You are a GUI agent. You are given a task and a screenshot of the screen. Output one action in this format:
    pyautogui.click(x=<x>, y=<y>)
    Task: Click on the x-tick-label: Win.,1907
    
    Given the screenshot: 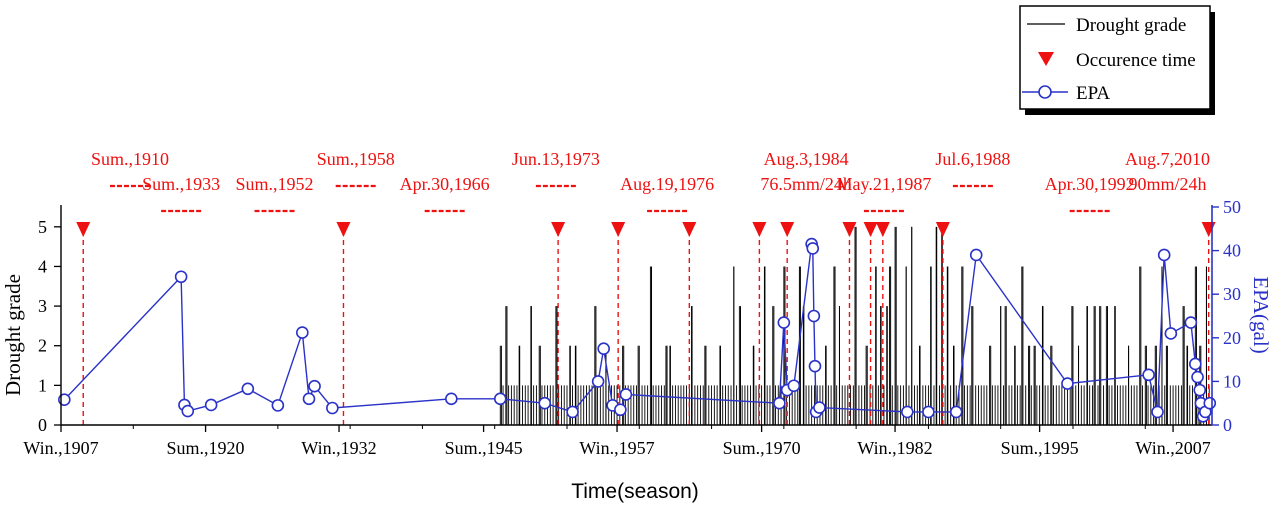 What is the action you would take?
    pyautogui.click(x=60, y=448)
    